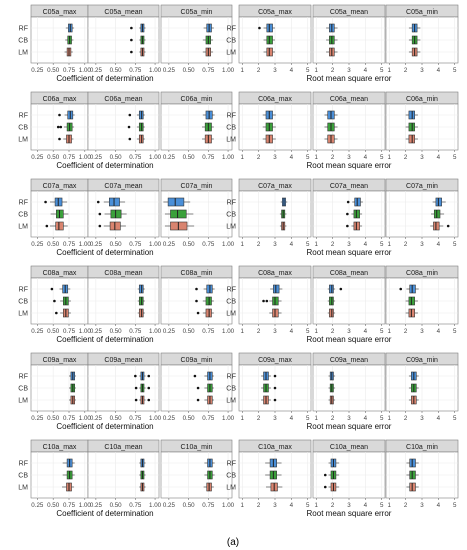 This screenshot has width=467, height=550. Describe the element at coordinates (269, 213) in the screenshot. I see `facet-panel: C07a_max RF CB LM 1 2 3 4 5` at that location.